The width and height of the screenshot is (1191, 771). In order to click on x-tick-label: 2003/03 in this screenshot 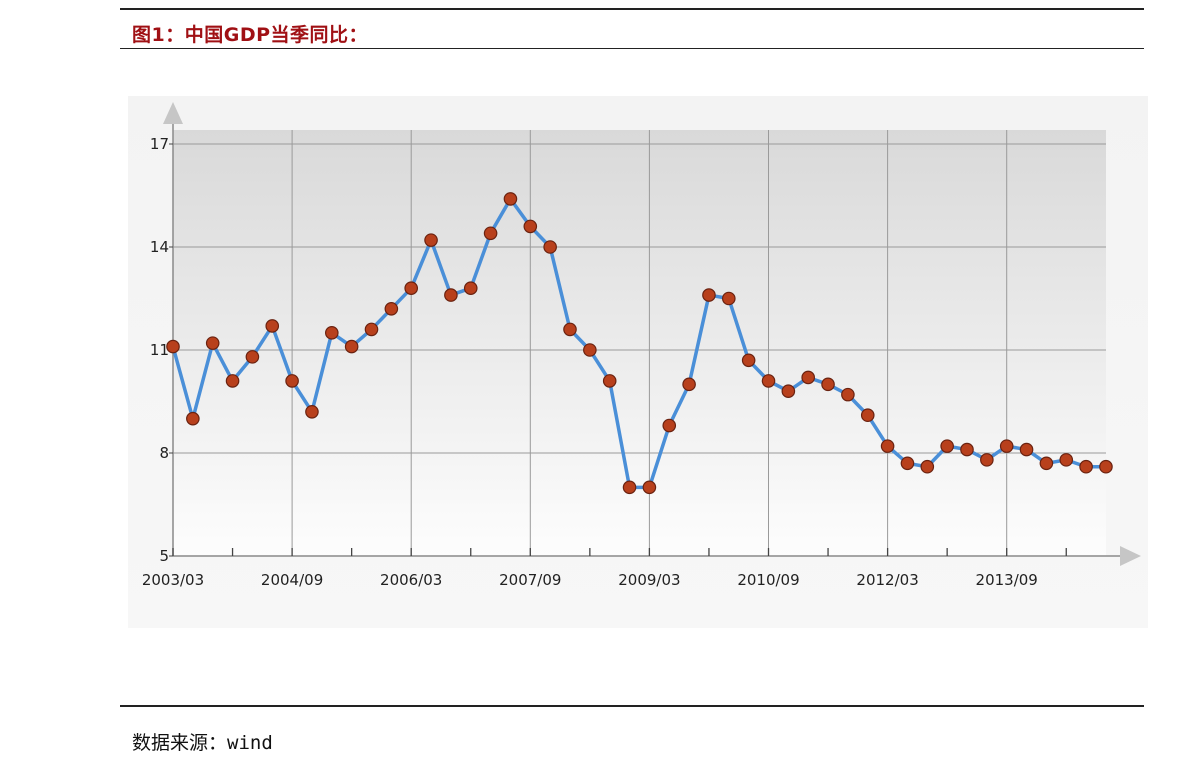, I will do `click(173, 580)`.